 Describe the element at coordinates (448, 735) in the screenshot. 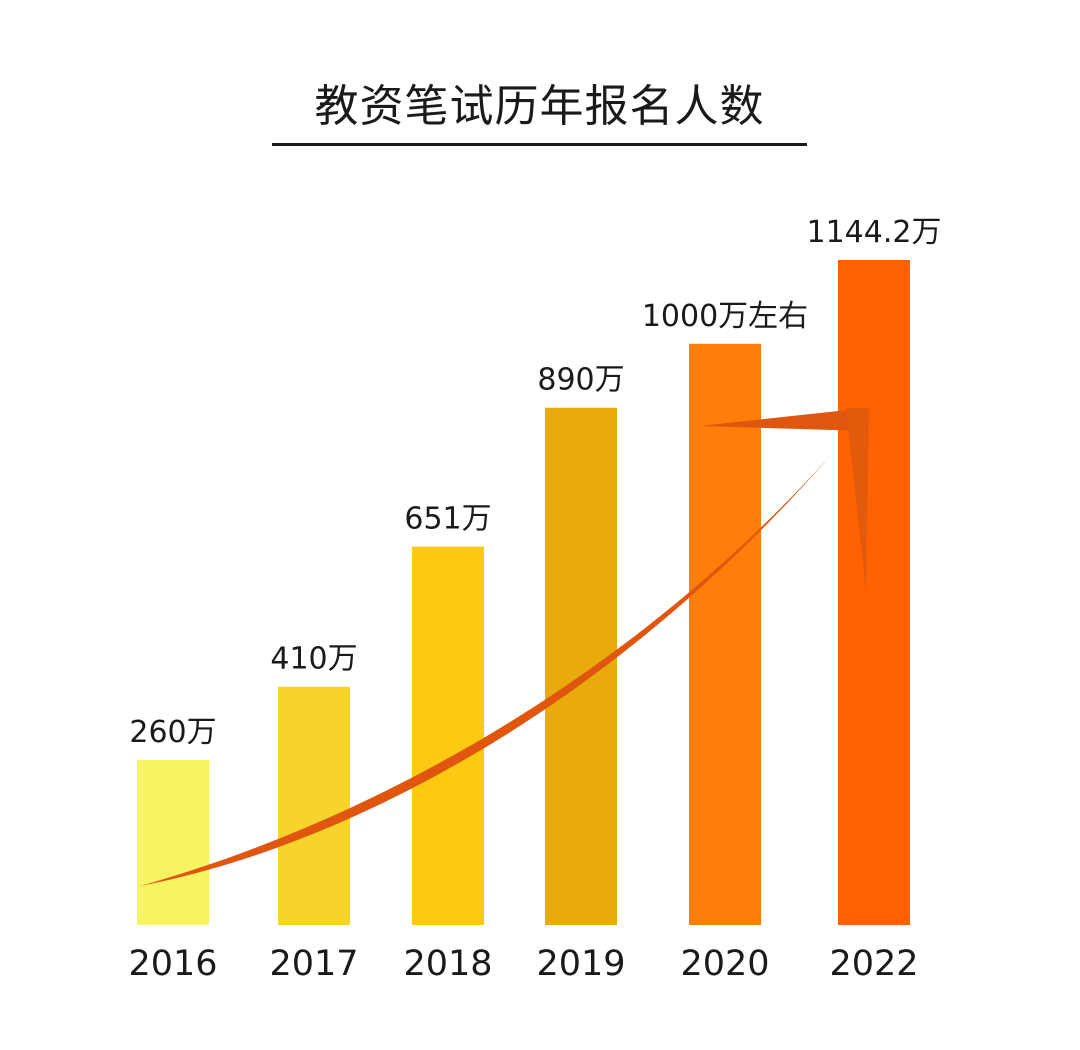

I see `bar-2018` at that location.